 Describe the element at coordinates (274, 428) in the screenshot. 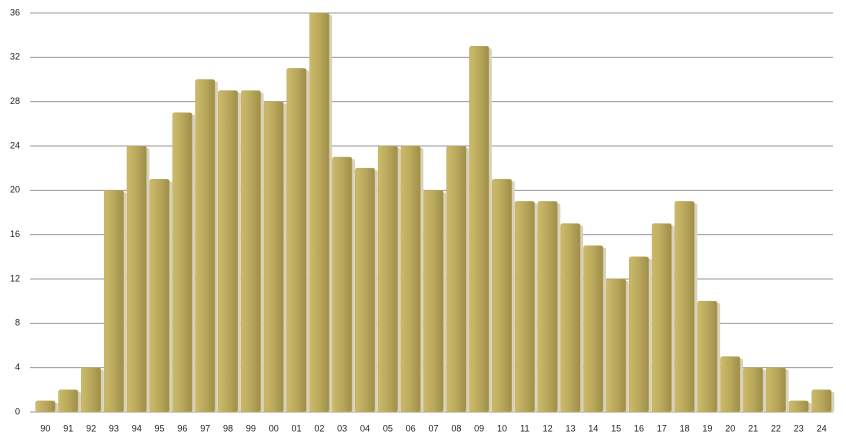

I see `x-tick-label: 00` at that location.